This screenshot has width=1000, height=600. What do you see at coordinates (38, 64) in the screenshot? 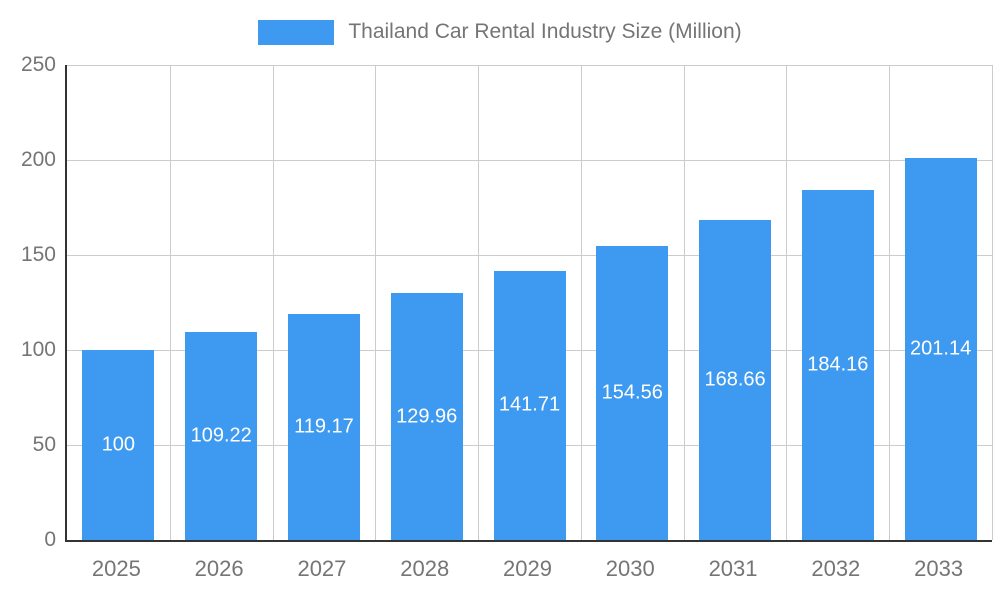
I see `y-tick-label: 250` at bounding box center [38, 64].